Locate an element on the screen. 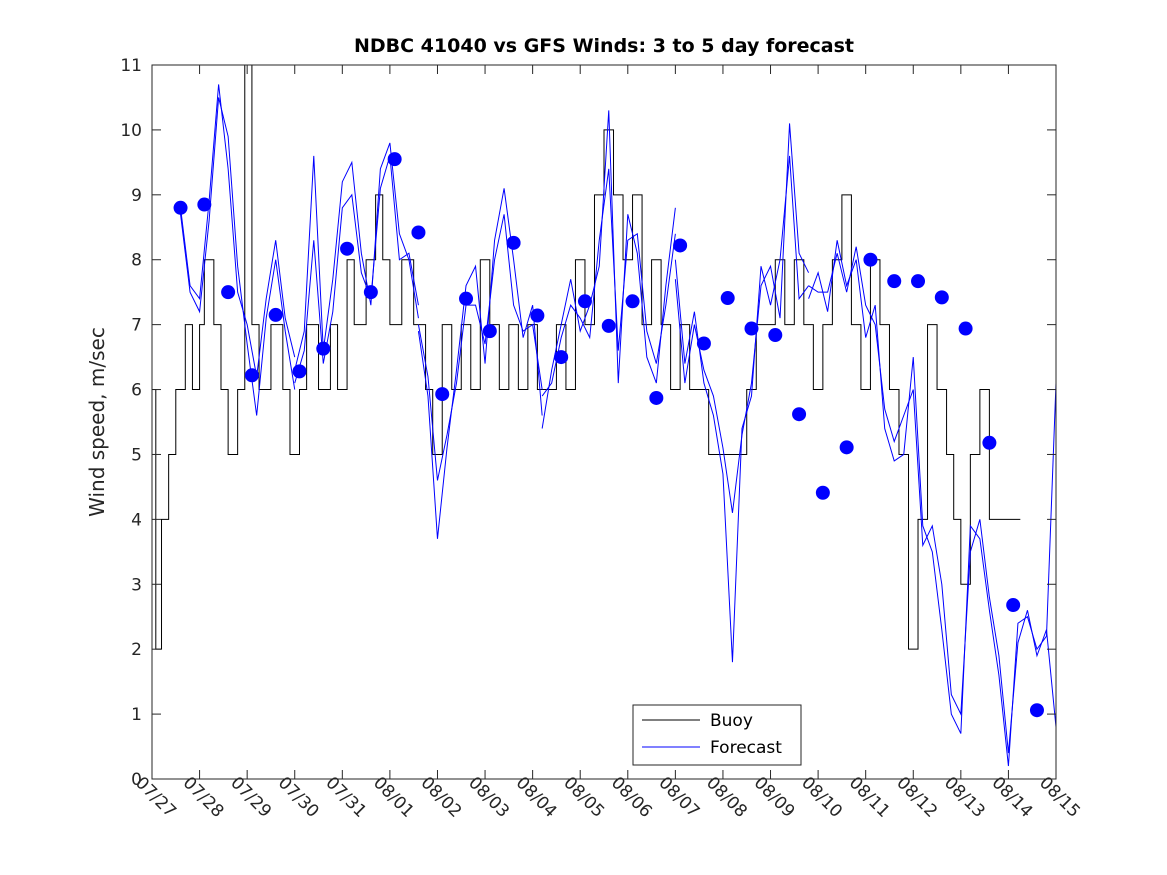 The width and height of the screenshot is (1167, 875). x-tick-label: 08/13 is located at coordinates (964, 797).